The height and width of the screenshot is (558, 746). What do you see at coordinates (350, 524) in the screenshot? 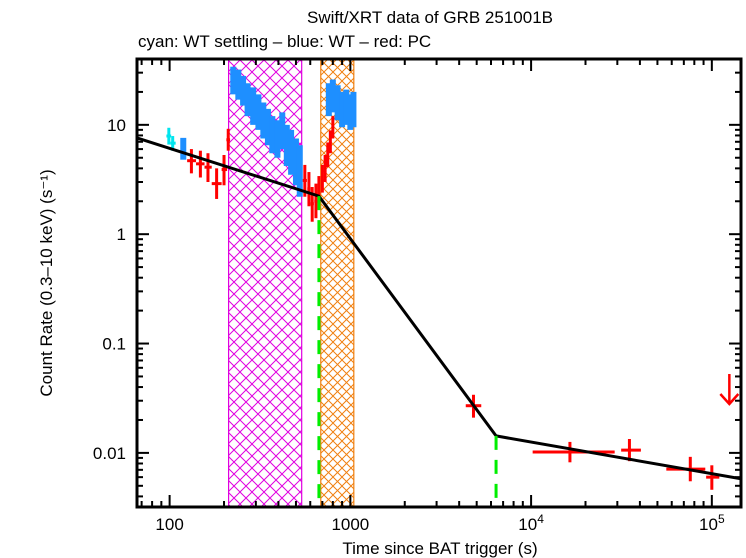
I see `x-tick-label: 1000` at bounding box center [350, 524].